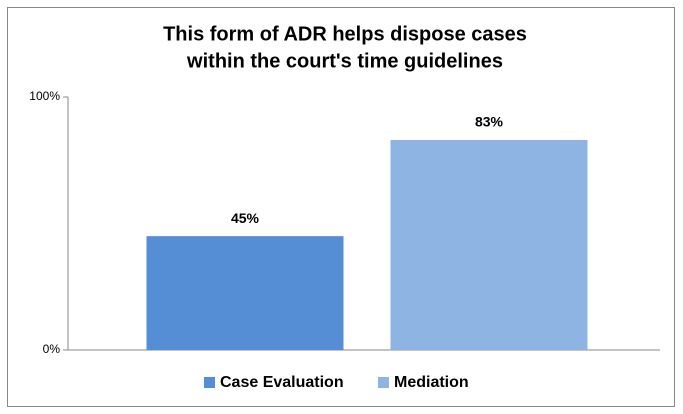 The image size is (683, 414). Describe the element at coordinates (431, 382) in the screenshot. I see `legend-label: Mediation` at that location.